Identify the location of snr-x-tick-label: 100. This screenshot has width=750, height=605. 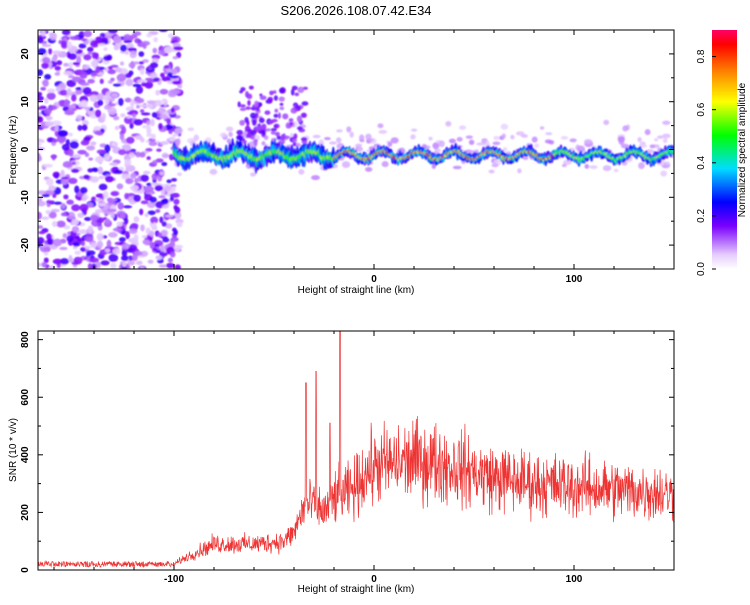
(574, 579).